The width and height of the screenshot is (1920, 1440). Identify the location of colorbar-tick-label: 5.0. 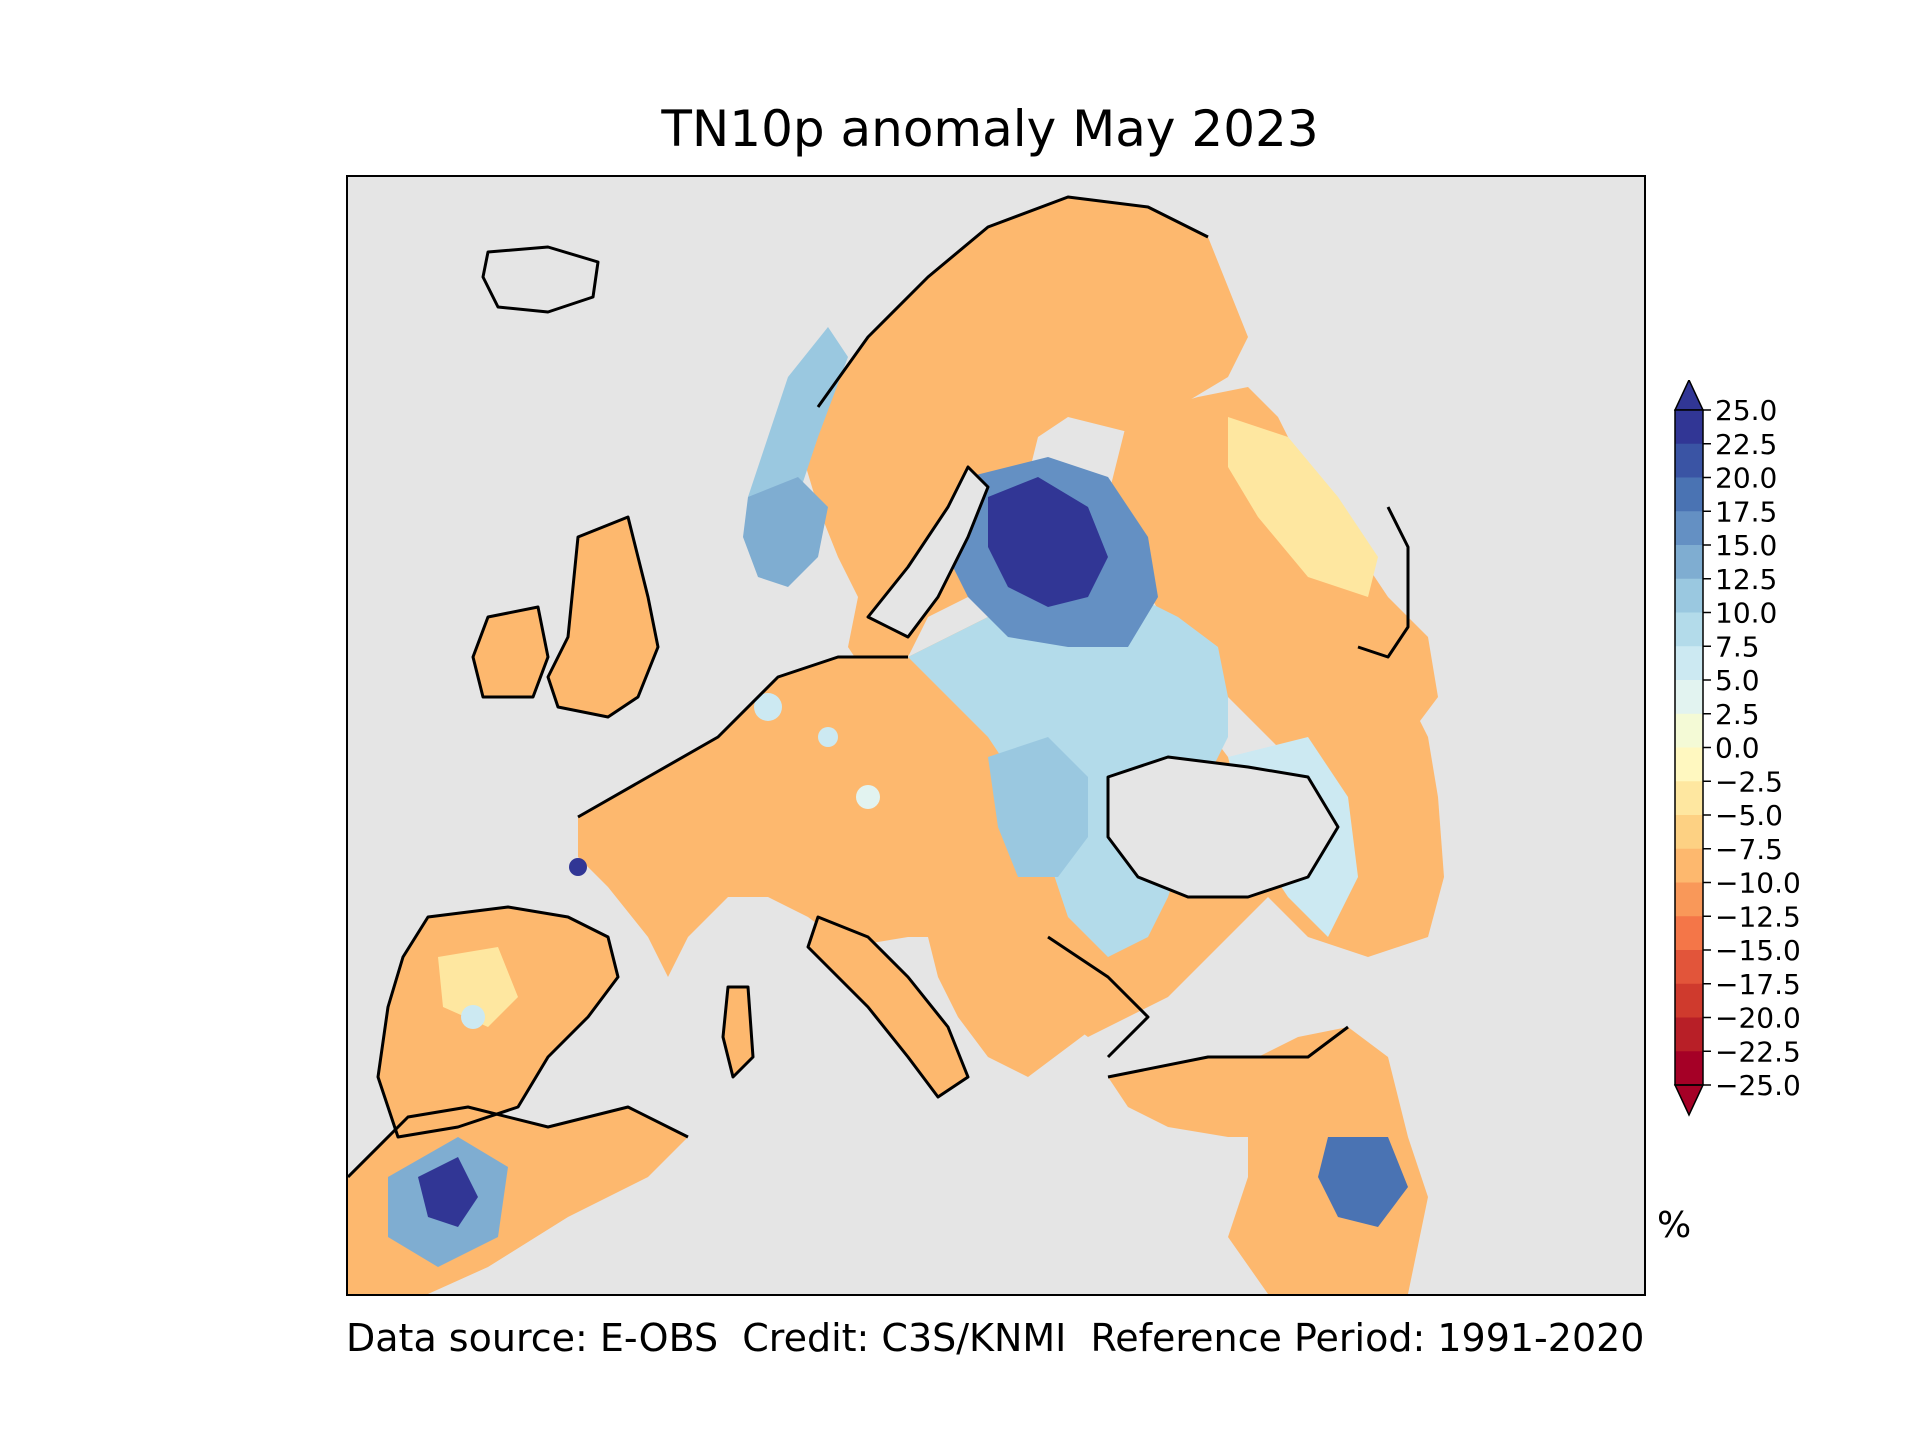
(1737, 680).